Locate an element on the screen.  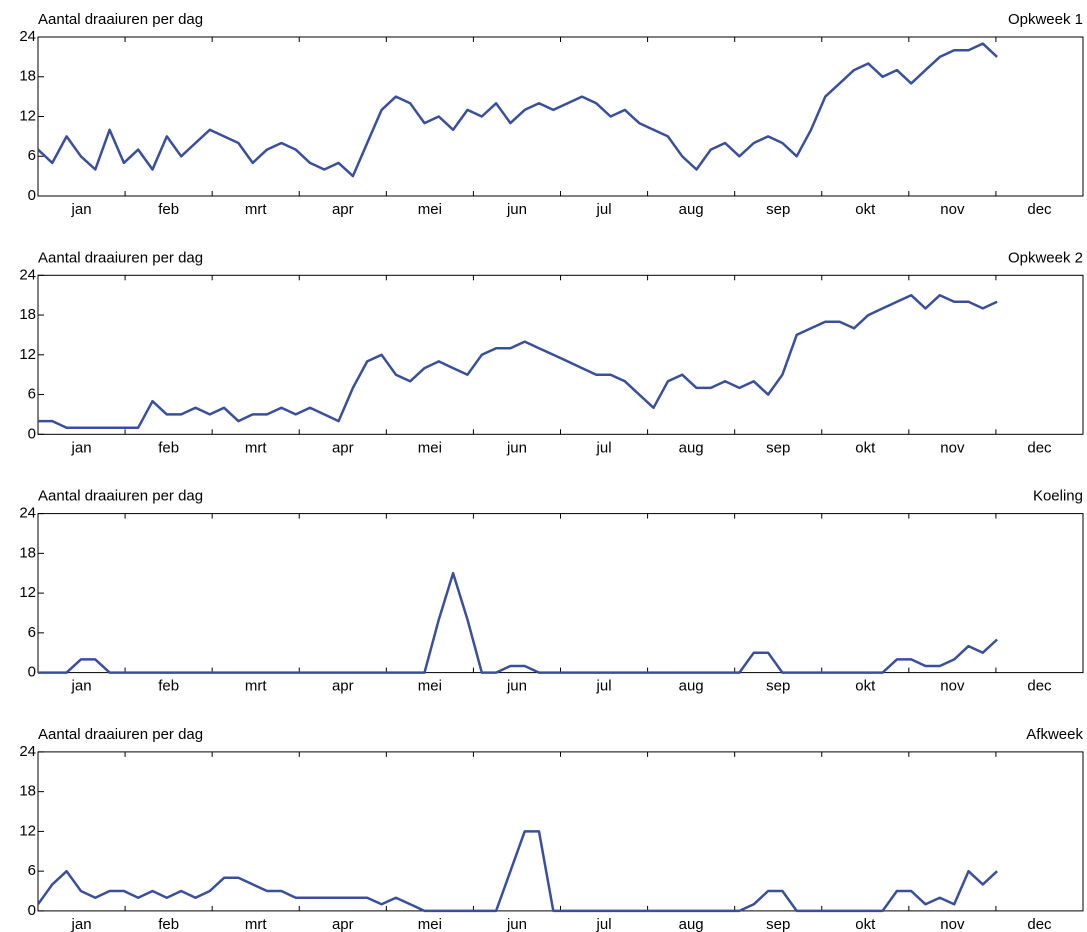
series-label: Opkweek 2 is located at coordinates (1045, 257).